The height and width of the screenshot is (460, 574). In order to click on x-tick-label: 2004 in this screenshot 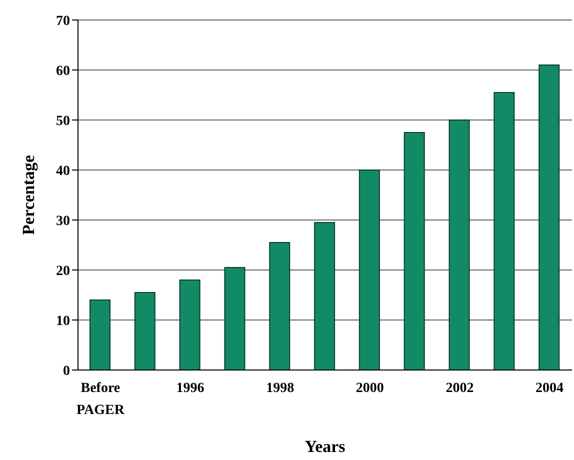, I will do `click(550, 388)`.